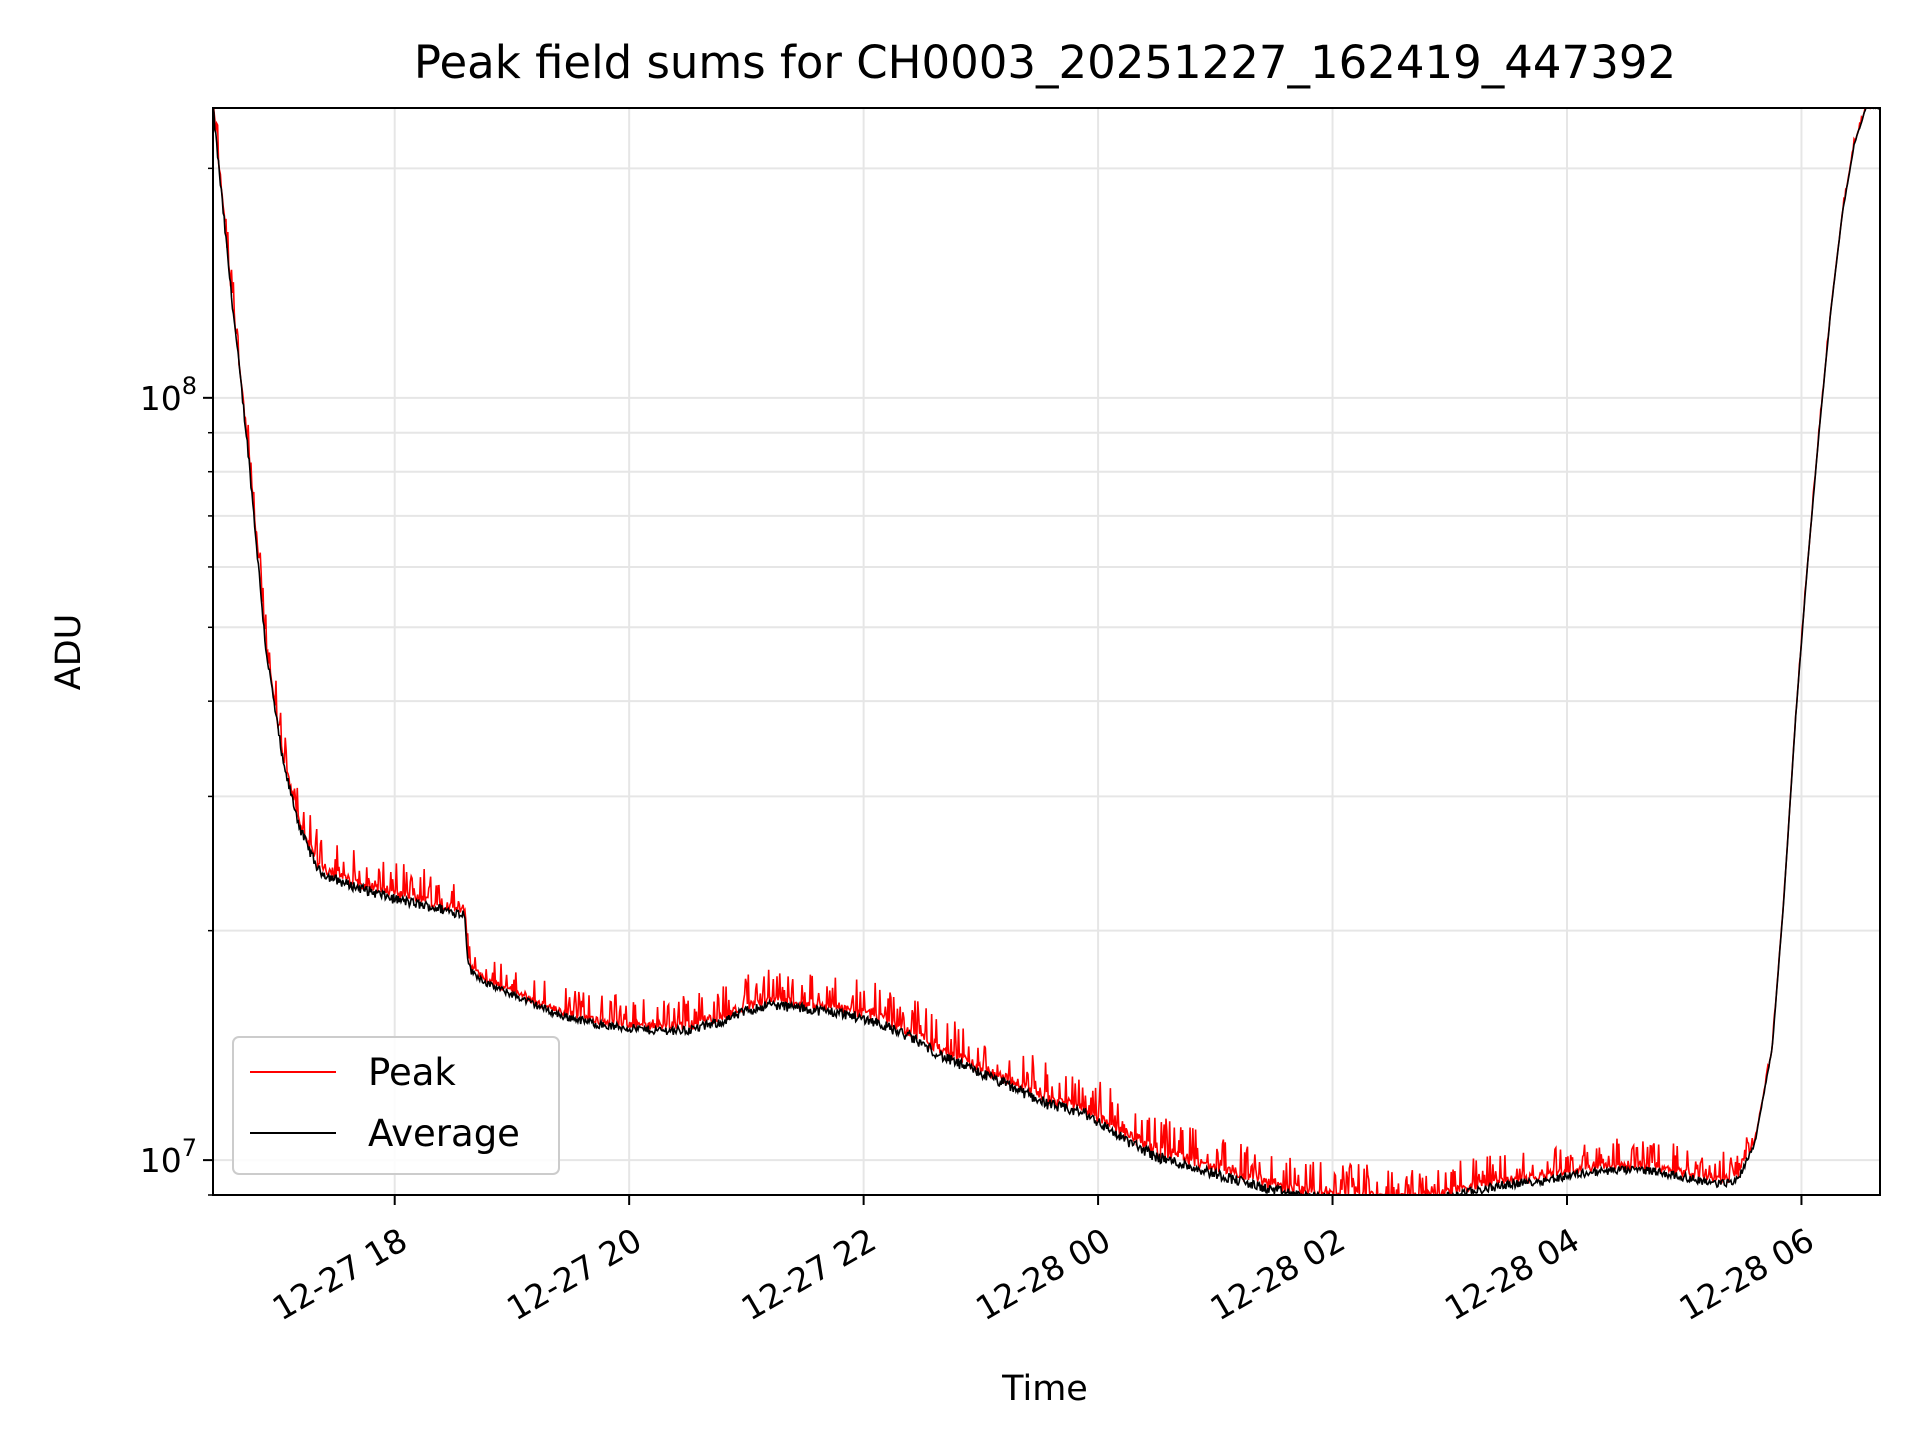 The width and height of the screenshot is (1920, 1440). Describe the element at coordinates (396, 1105) in the screenshot. I see `legend: Peak Average` at that location.